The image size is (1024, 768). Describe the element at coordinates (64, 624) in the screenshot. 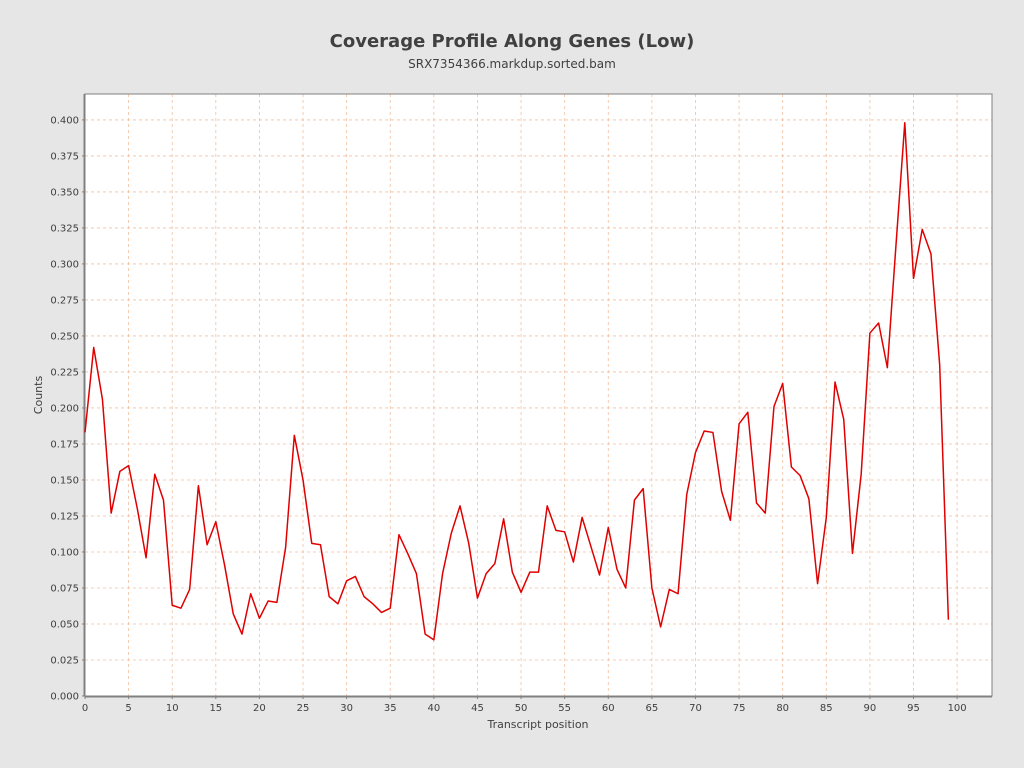

I see `y-tick-label: 0.050` at that location.